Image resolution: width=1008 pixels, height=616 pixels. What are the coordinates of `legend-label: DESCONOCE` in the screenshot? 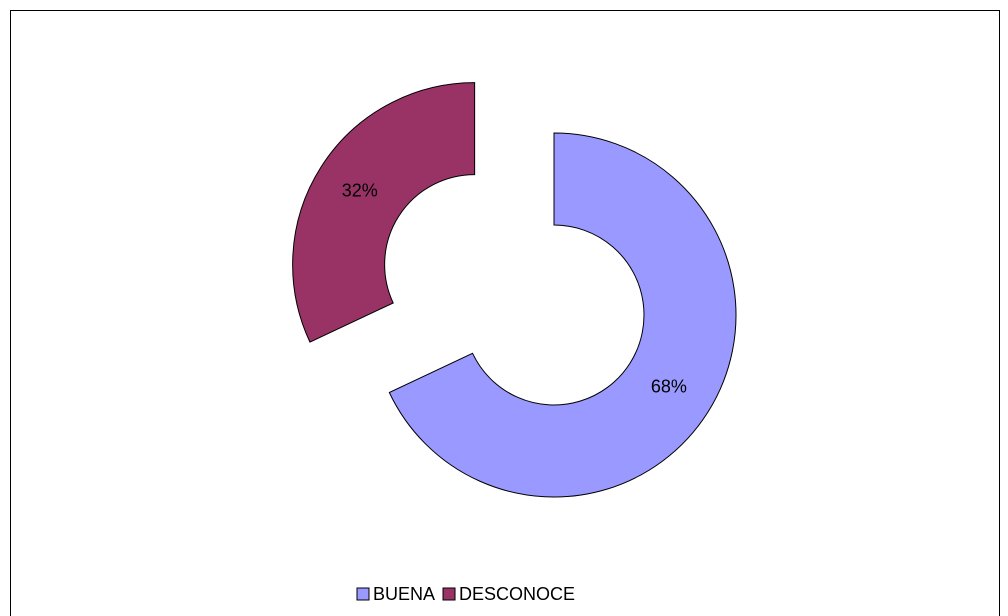 It's located at (517, 594).